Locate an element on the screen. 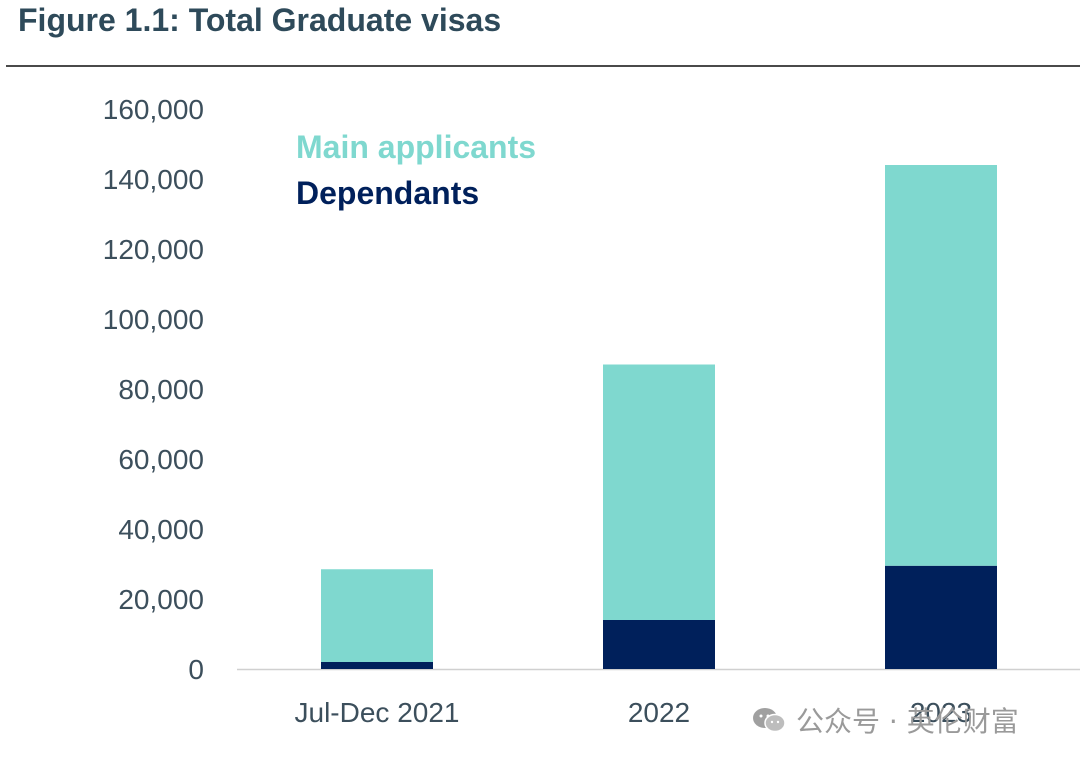  watermark-text: 公众号 · 英伦财富 is located at coordinates (907, 721).